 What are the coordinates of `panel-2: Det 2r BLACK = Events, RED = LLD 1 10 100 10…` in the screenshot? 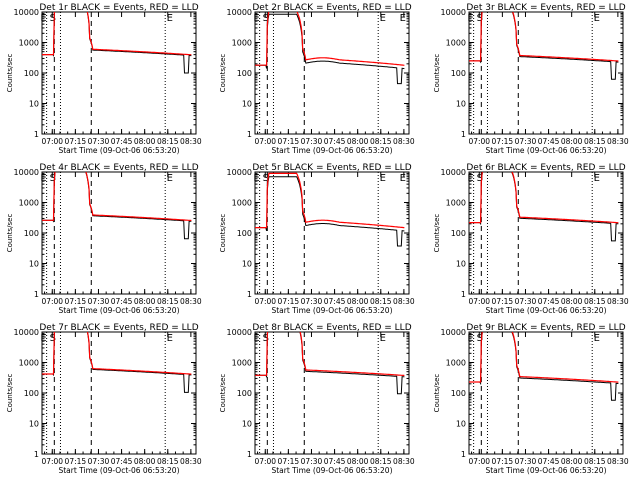 It's located at (317, 79).